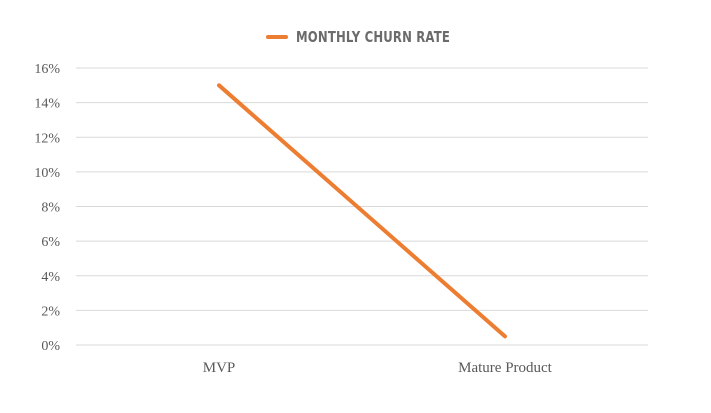 This screenshot has height=413, width=711. I want to click on y-axis-ticks: 0% 2% 4% 6% 8% 10% 12% 14% 16%, so click(47, 208).